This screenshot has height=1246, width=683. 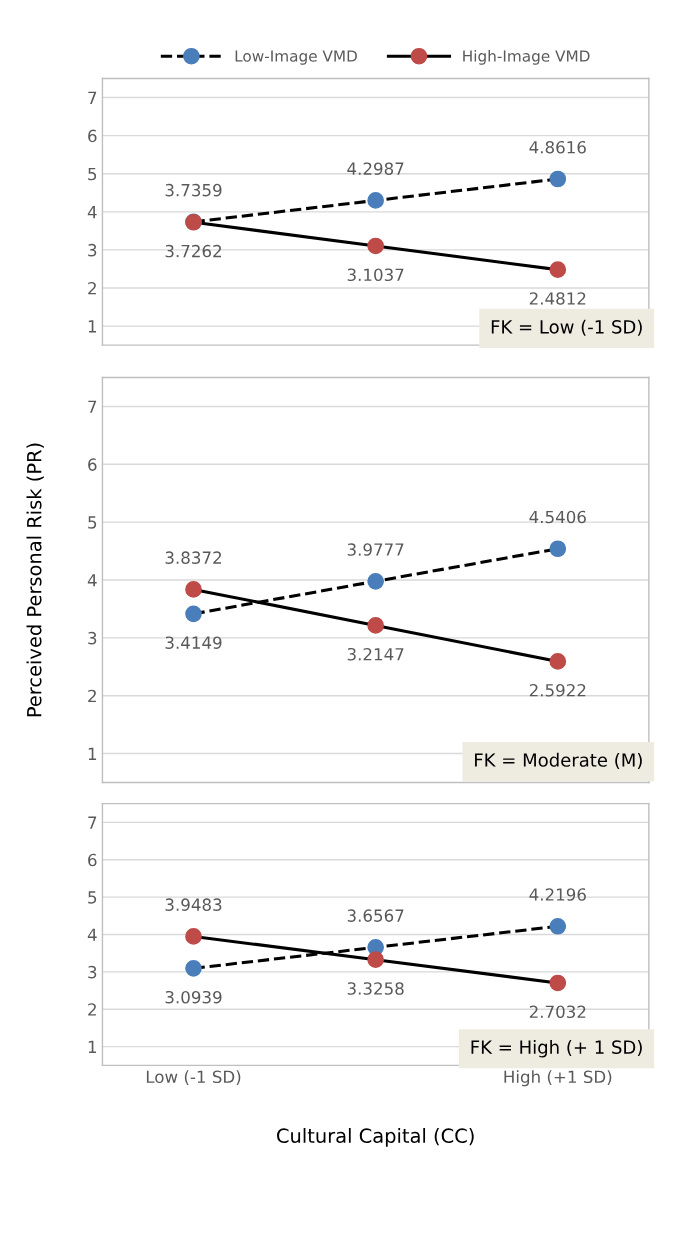 I want to click on legend-label: Low-Image VMD, so click(x=296, y=57).